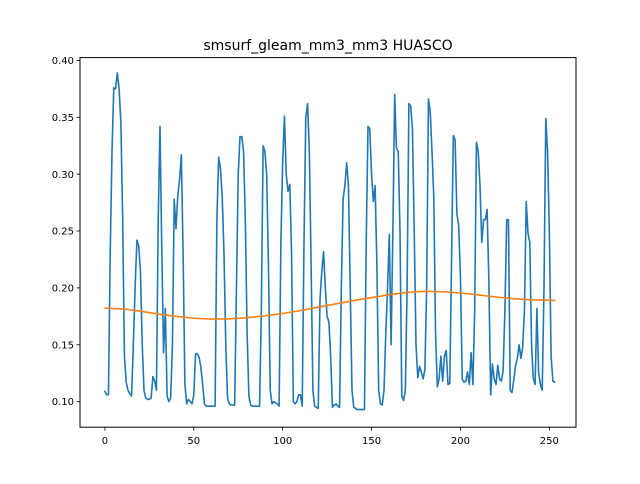  I want to click on x-tick-label: 200, so click(460, 441).